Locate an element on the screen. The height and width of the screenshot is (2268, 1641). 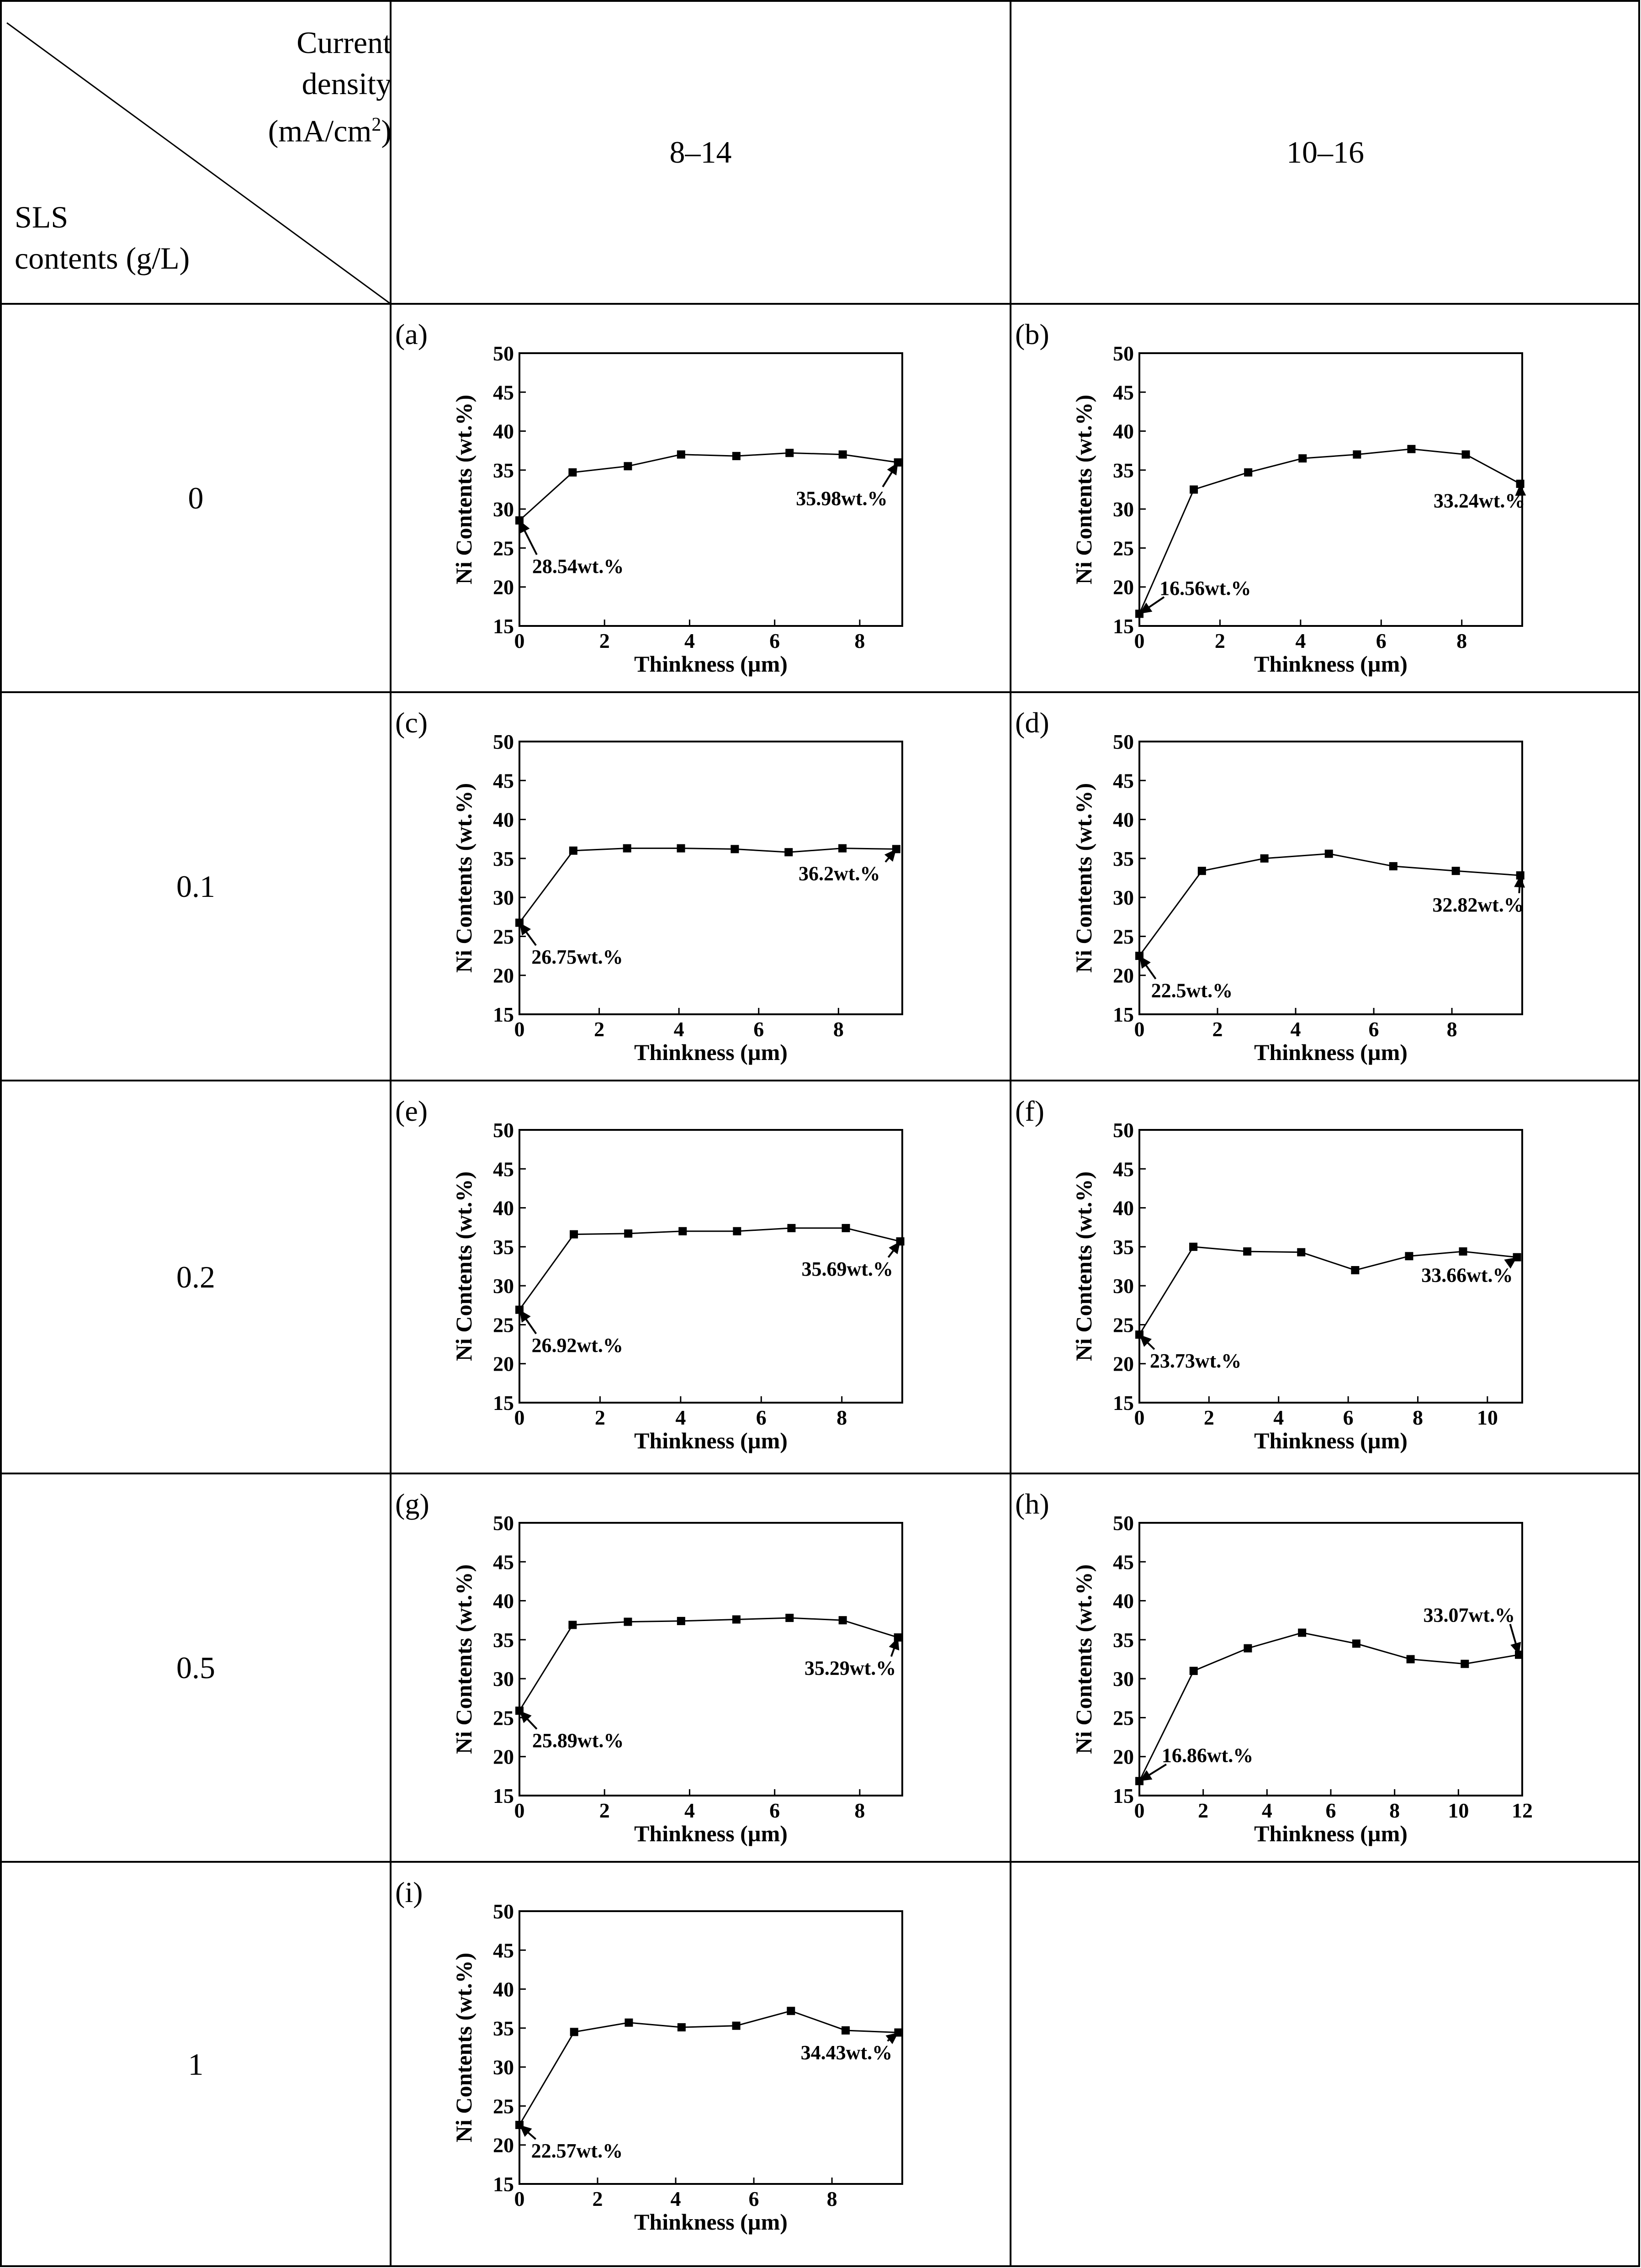
y-tick-label: 30 is located at coordinates (1123, 509).